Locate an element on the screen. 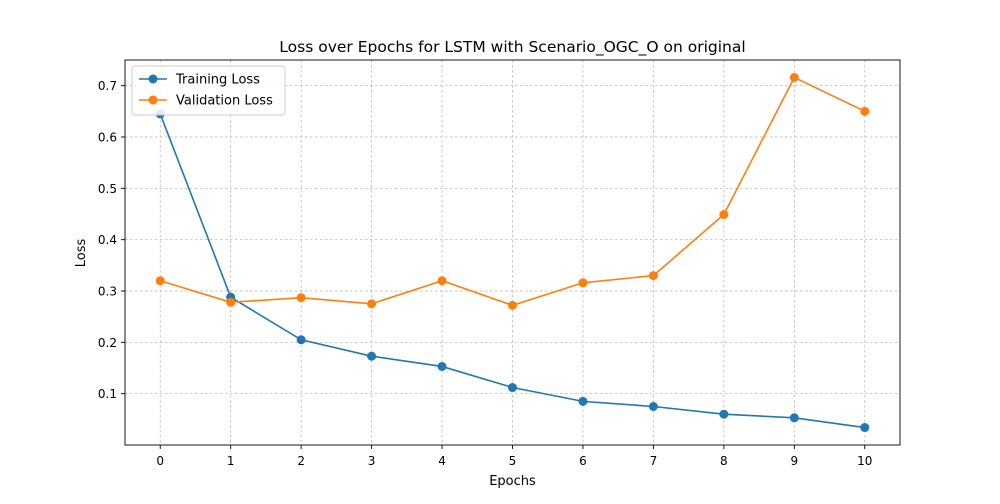 The height and width of the screenshot is (504, 1000). x-tick-label: 10 is located at coordinates (864, 461).